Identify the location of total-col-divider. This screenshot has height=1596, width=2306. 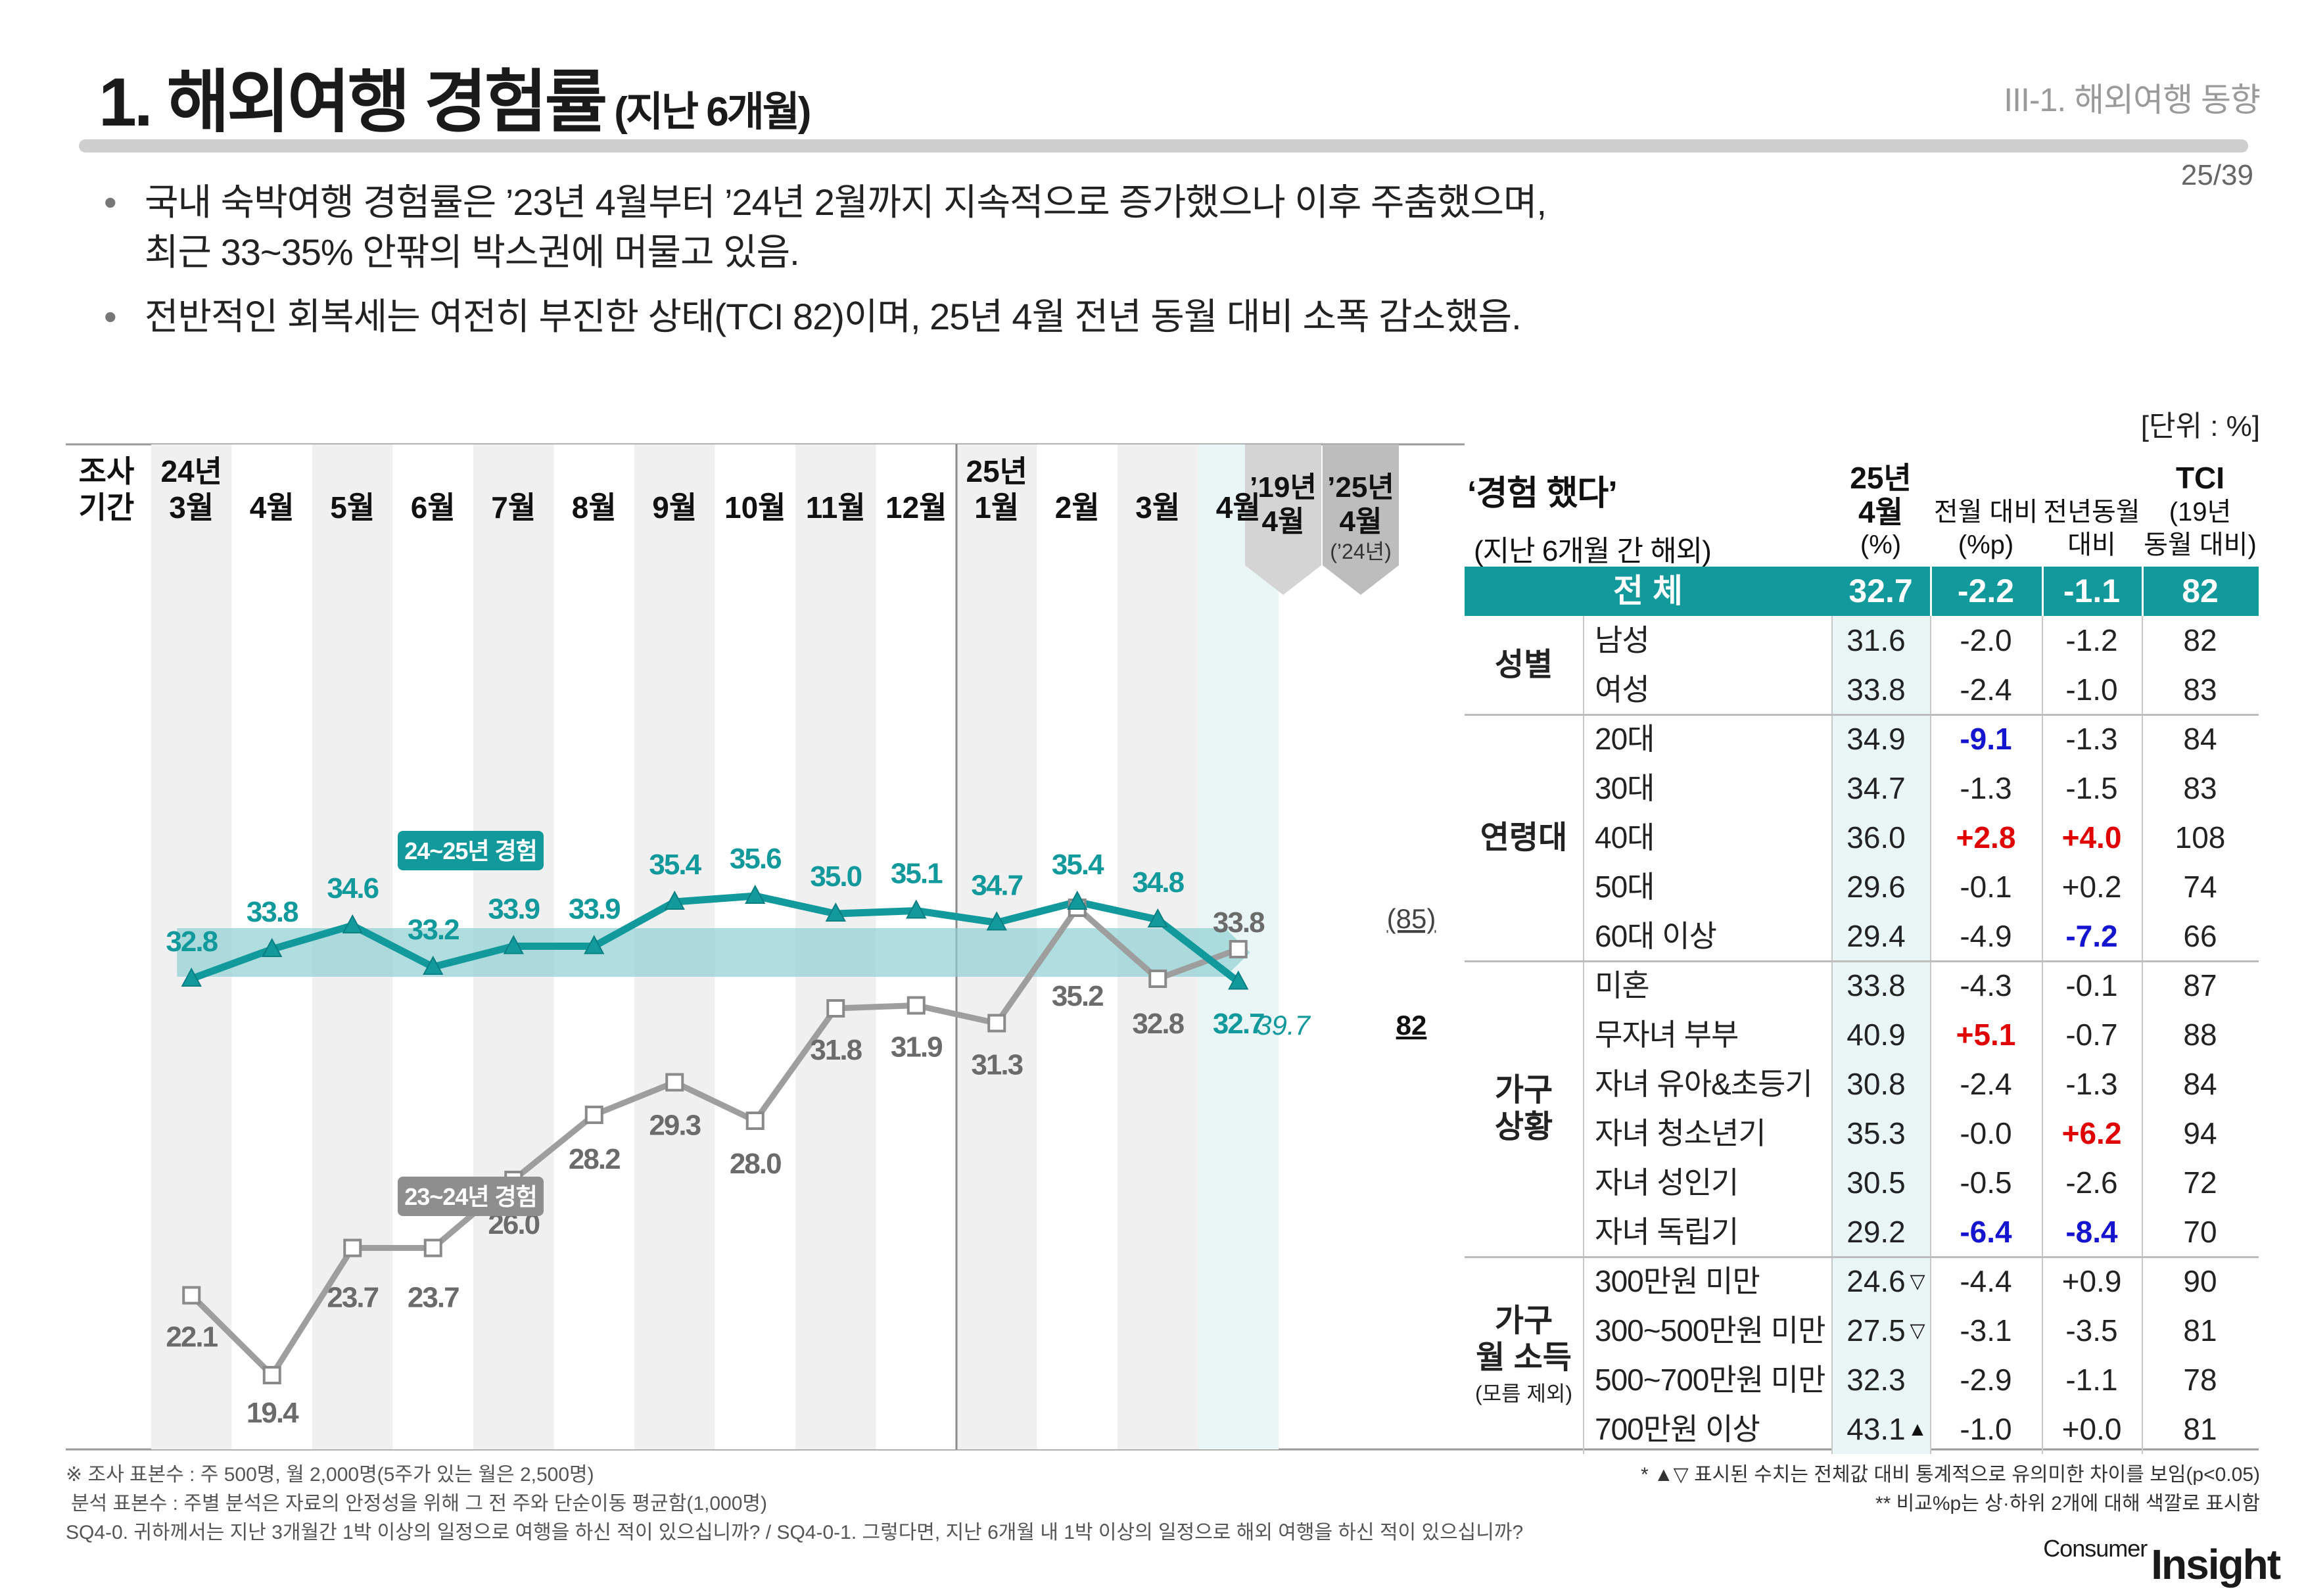
(1931, 591).